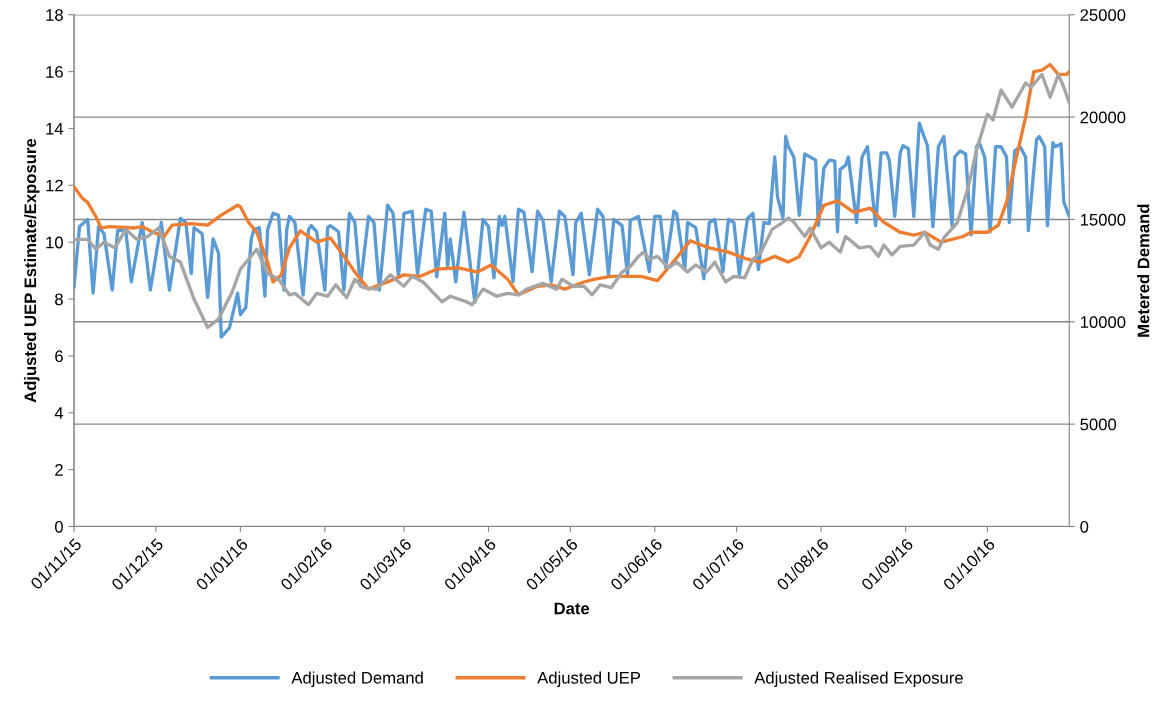 Image resolution: width=1175 pixels, height=702 pixels. I want to click on y-tick-label: 4, so click(59, 413).